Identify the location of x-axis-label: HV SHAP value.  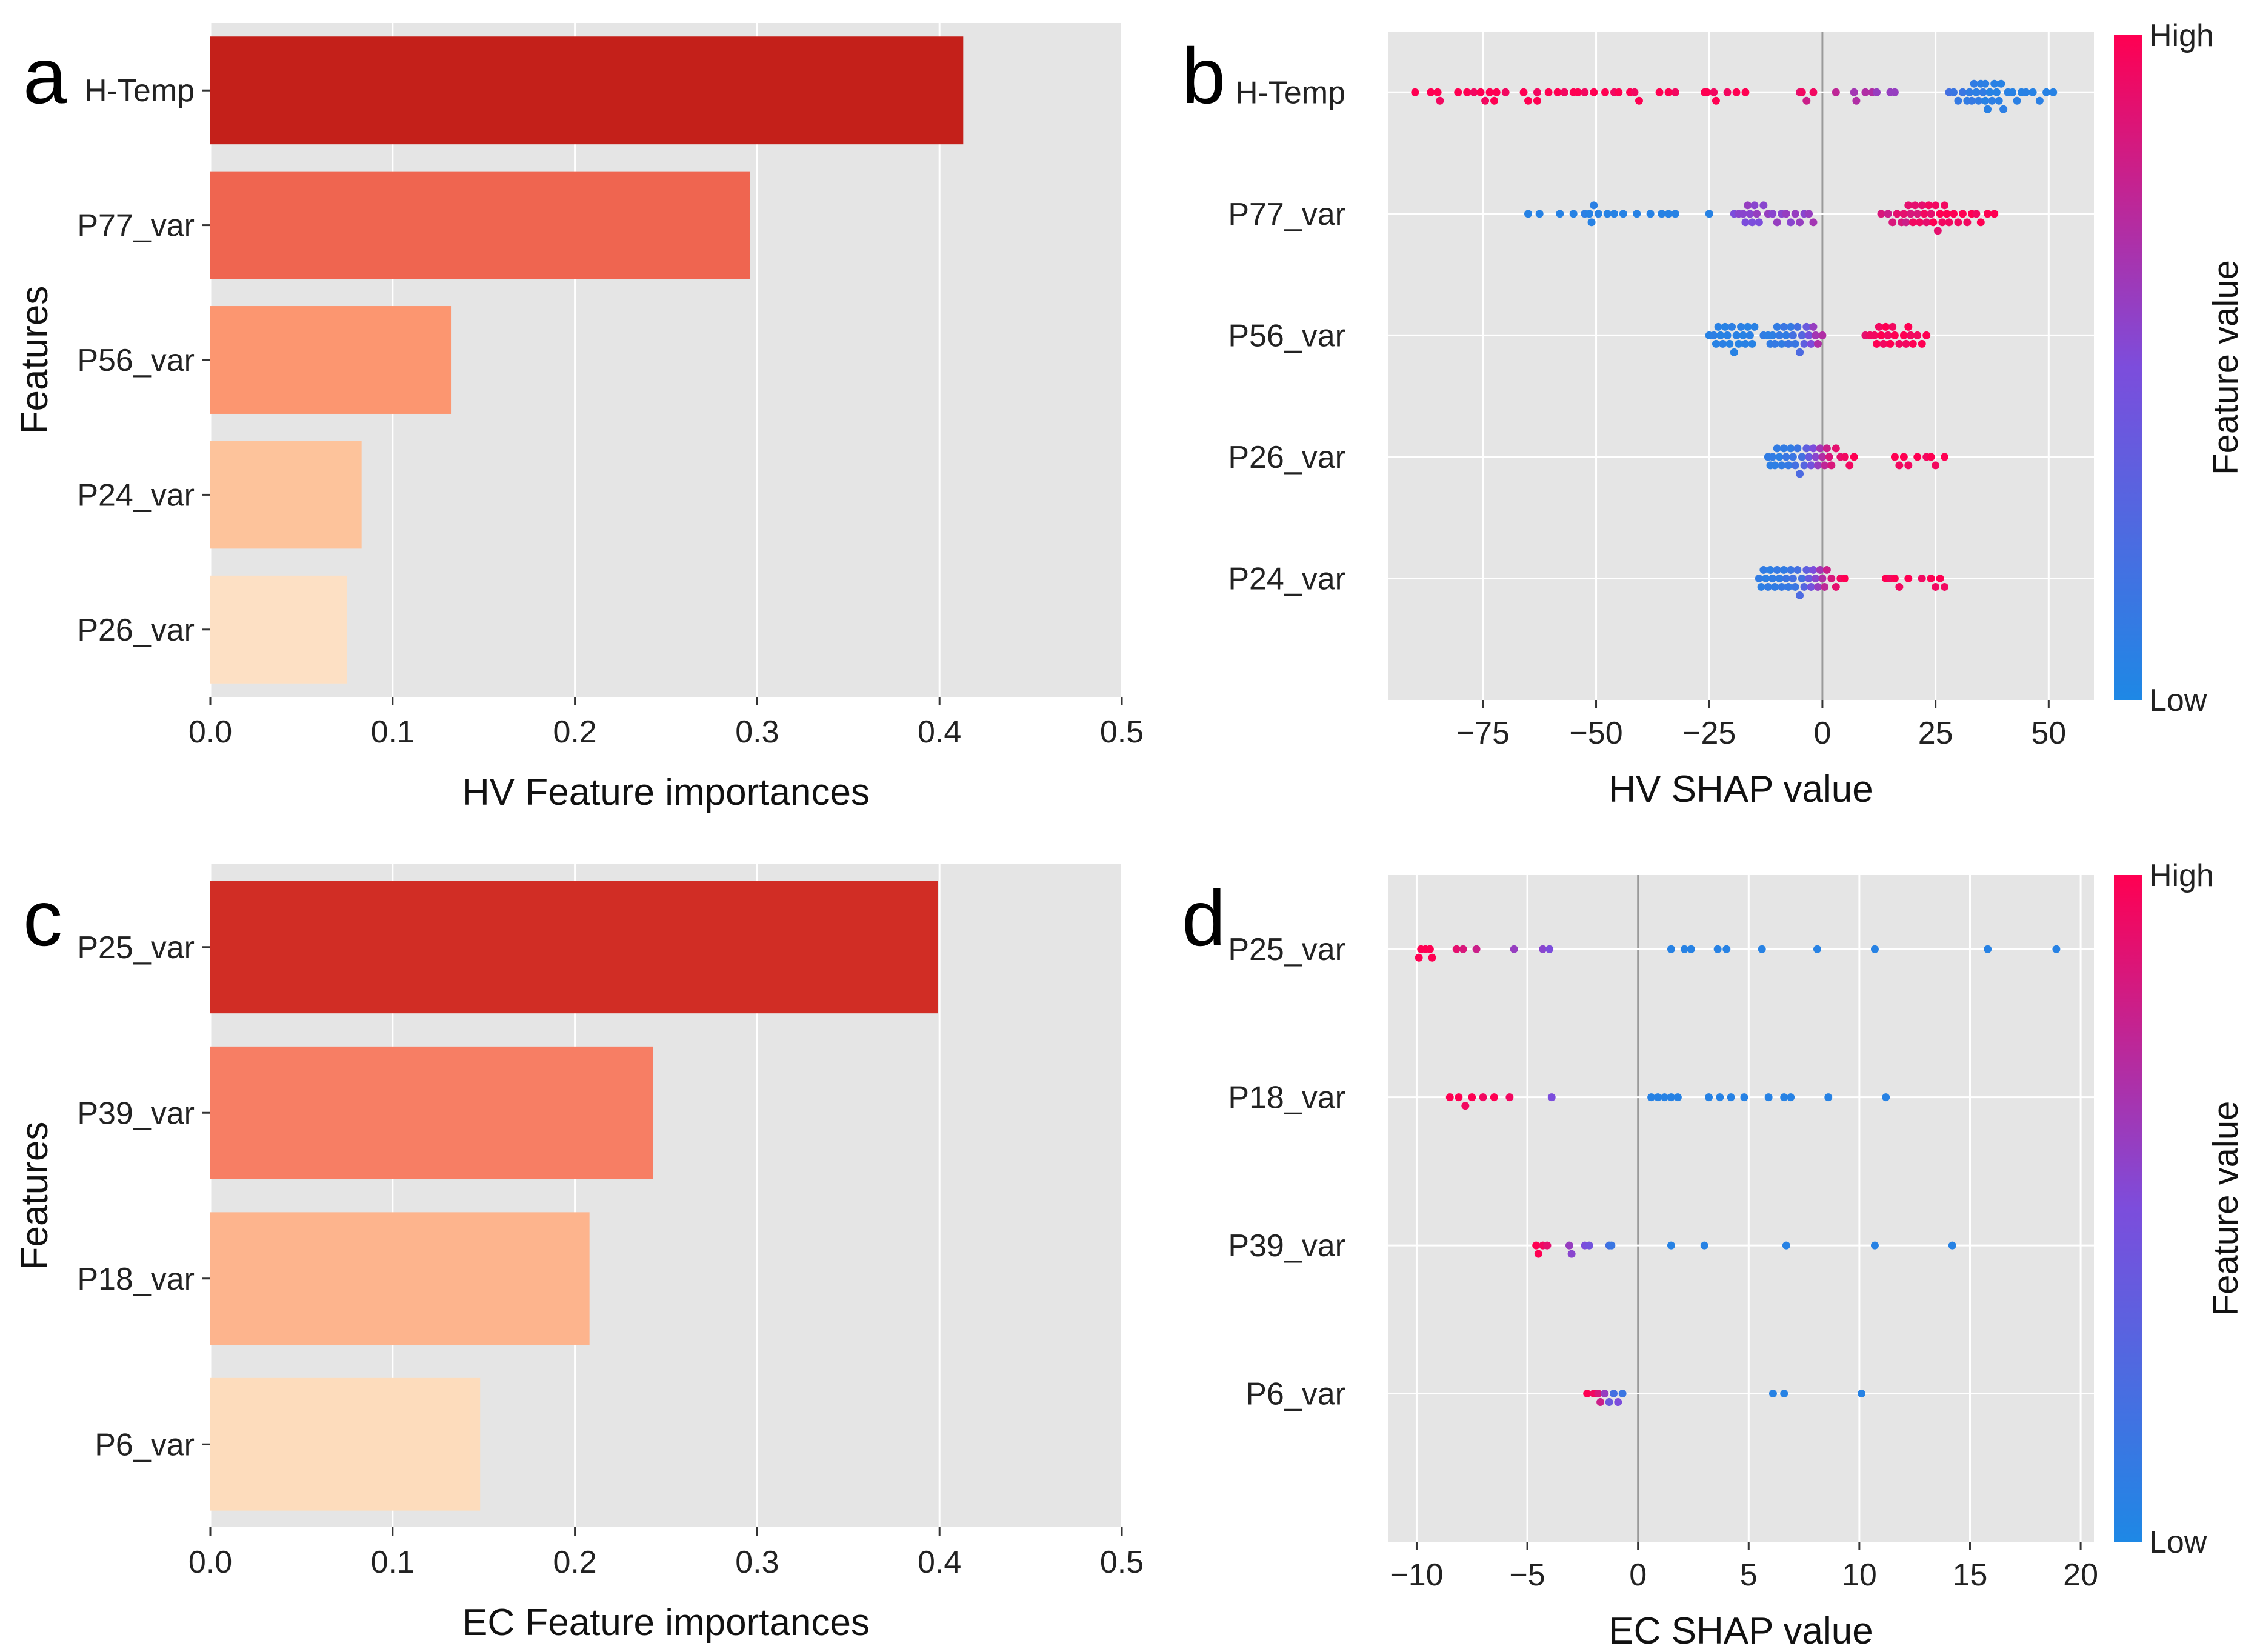
(1740, 789).